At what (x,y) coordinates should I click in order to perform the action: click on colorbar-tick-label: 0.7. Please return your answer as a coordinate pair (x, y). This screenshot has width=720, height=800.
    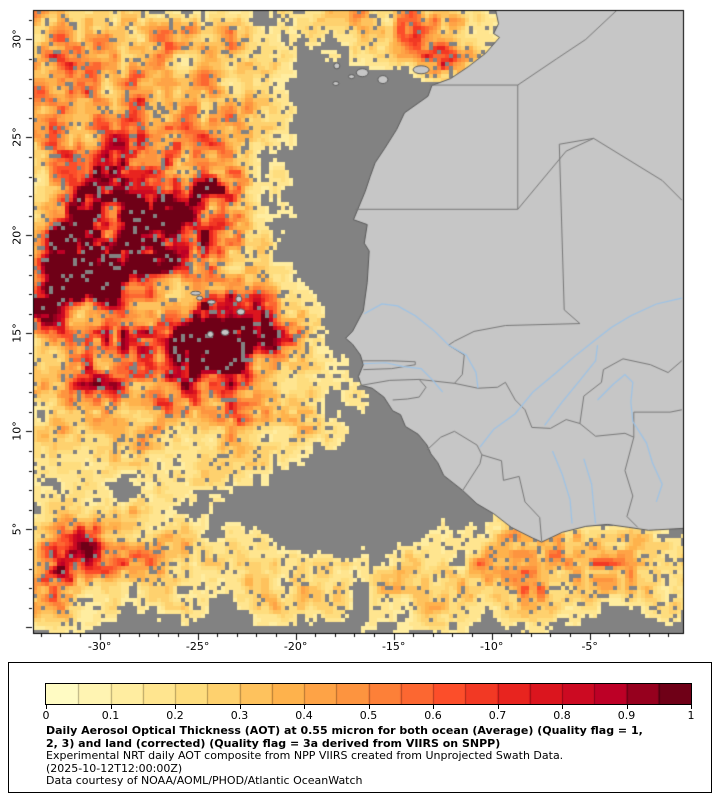
    Looking at the image, I should click on (497, 715).